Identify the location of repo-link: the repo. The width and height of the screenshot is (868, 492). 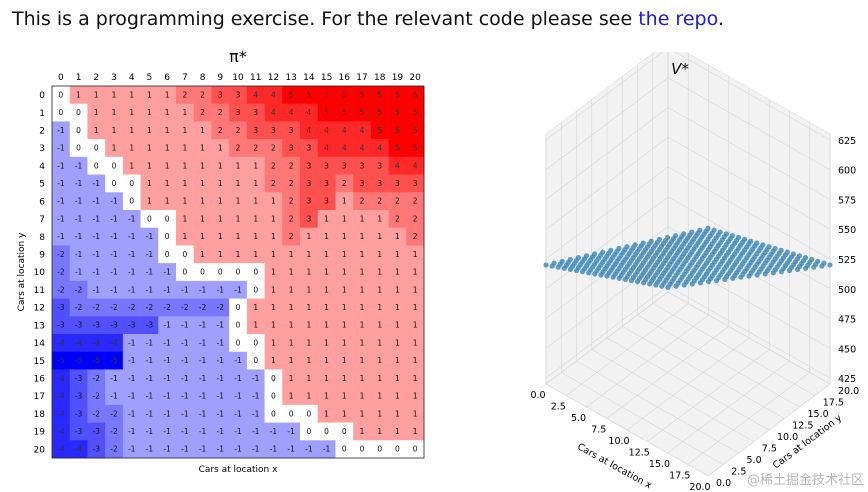
(678, 19).